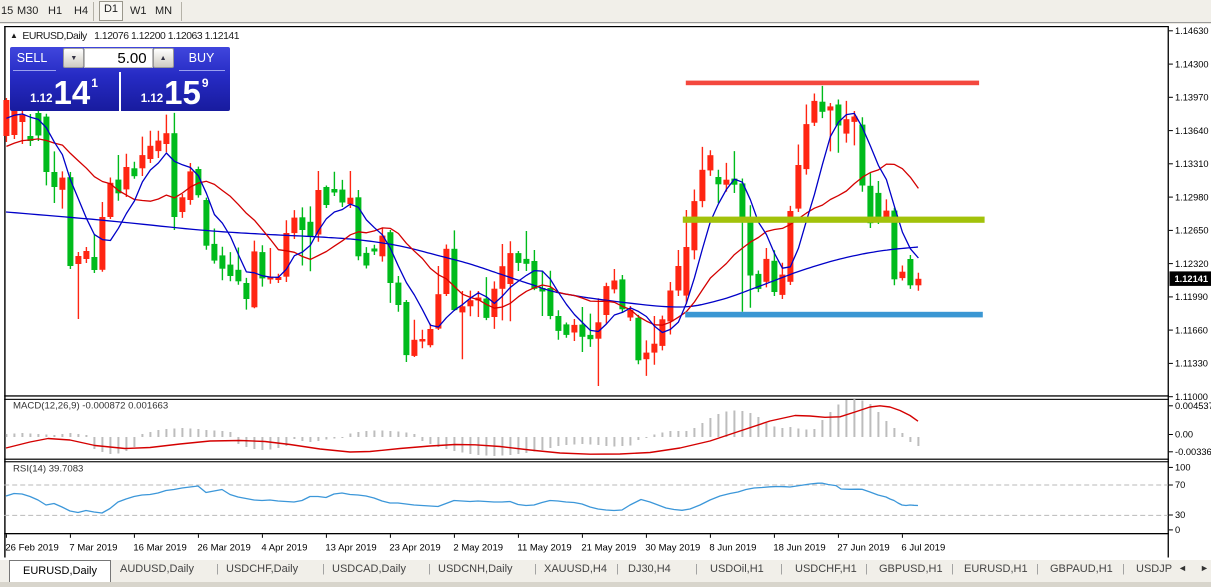 Image resolution: width=1211 pixels, height=587 pixels. Describe the element at coordinates (1180, 485) in the screenshot. I see `svg-text: 70` at that location.